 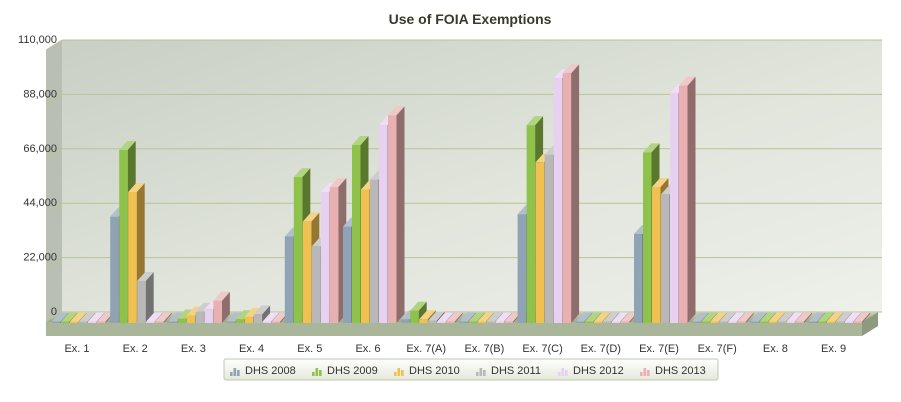 I want to click on legend-entry: DHS 2012, so click(x=598, y=371).